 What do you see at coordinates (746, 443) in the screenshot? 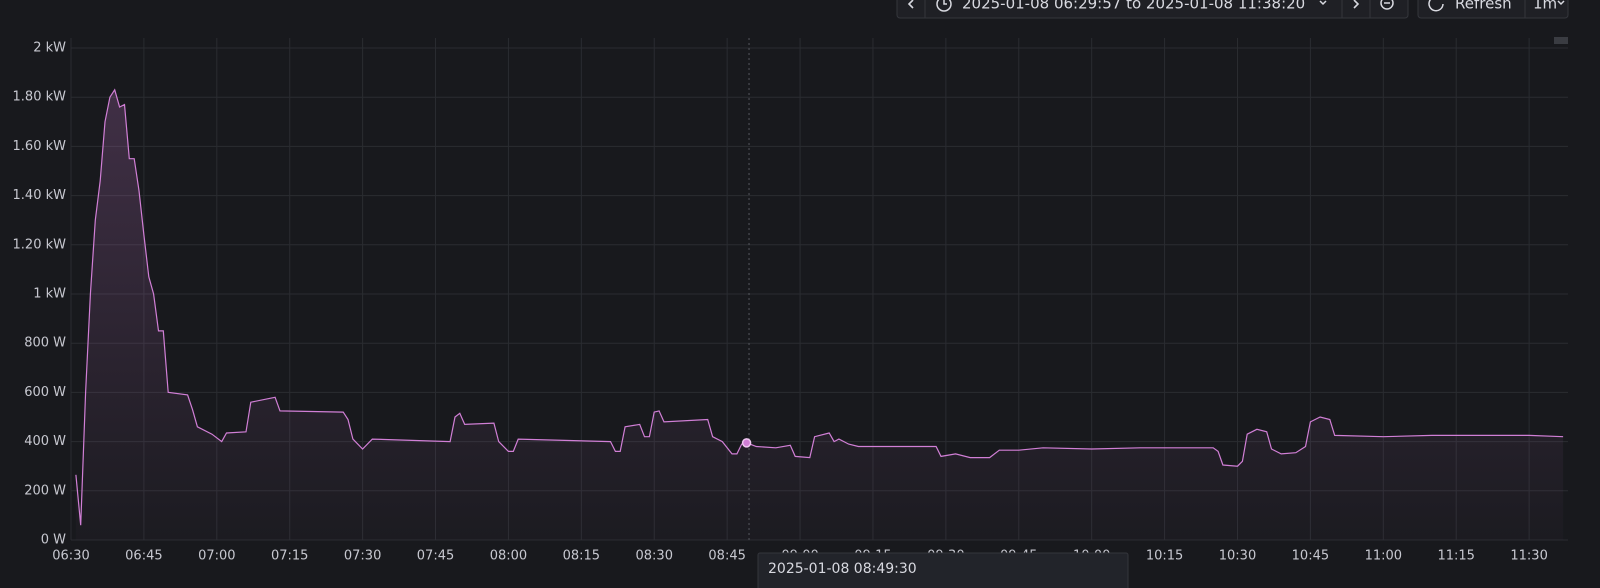
I see `hover-point` at bounding box center [746, 443].